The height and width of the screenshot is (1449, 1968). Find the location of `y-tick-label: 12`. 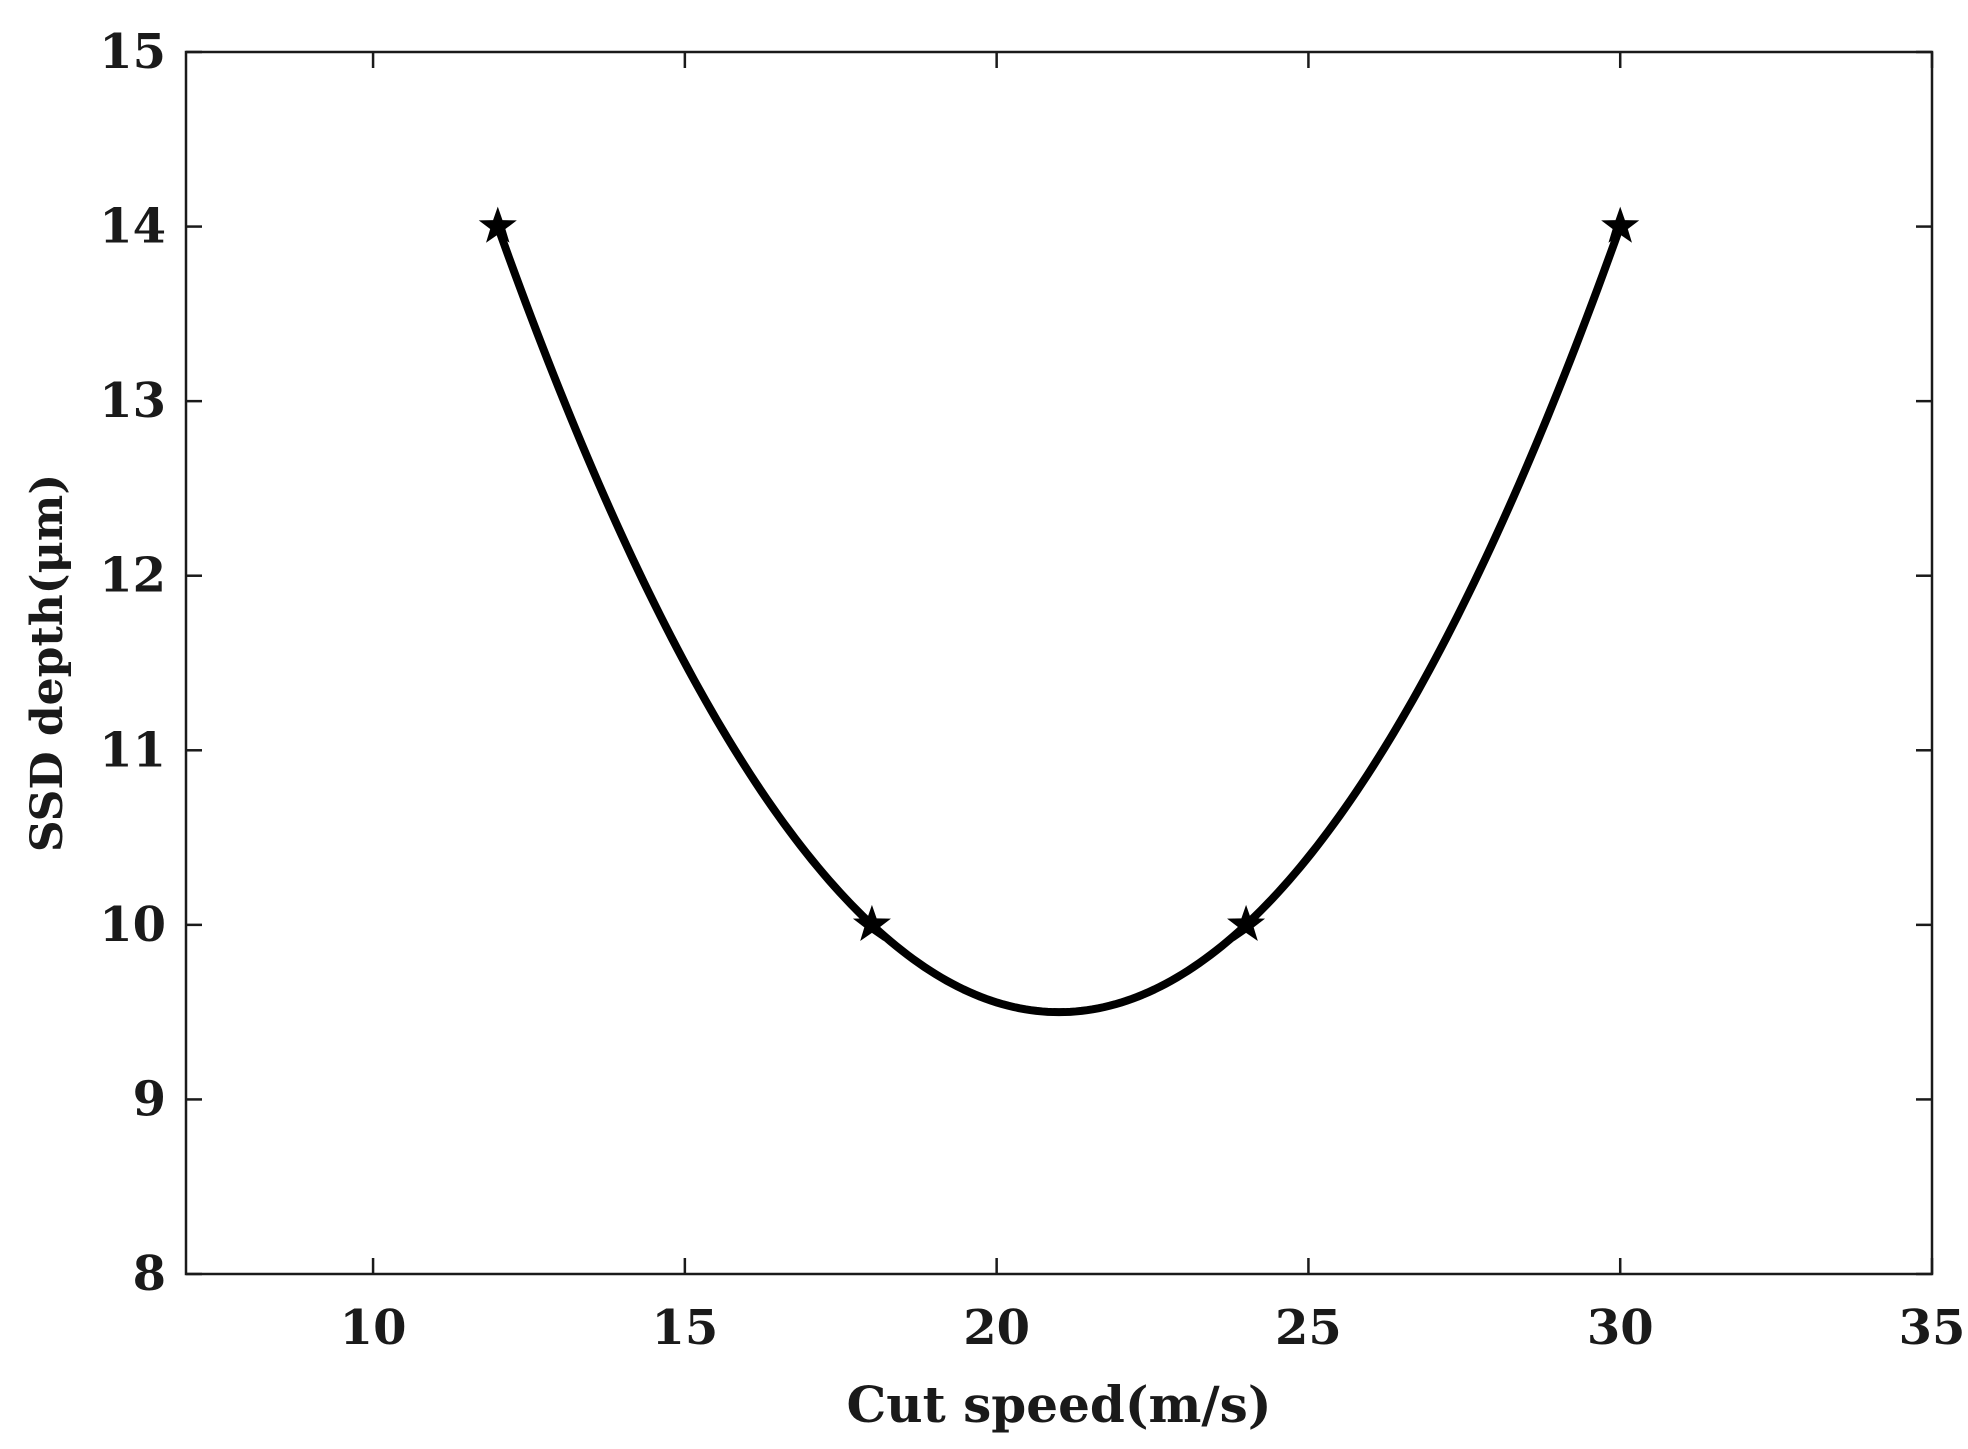

y-tick-label: 12 is located at coordinates (132, 576).